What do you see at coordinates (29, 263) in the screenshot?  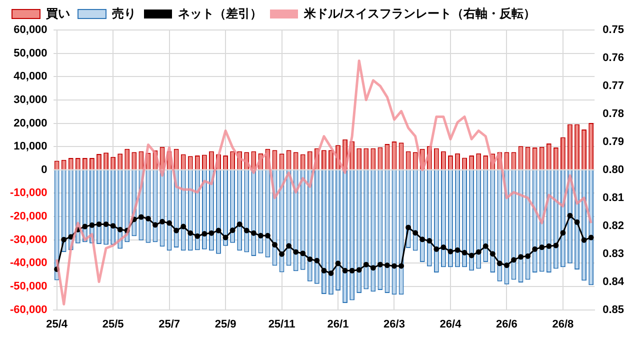 I see `y-tick-label: -40,000` at bounding box center [29, 263].